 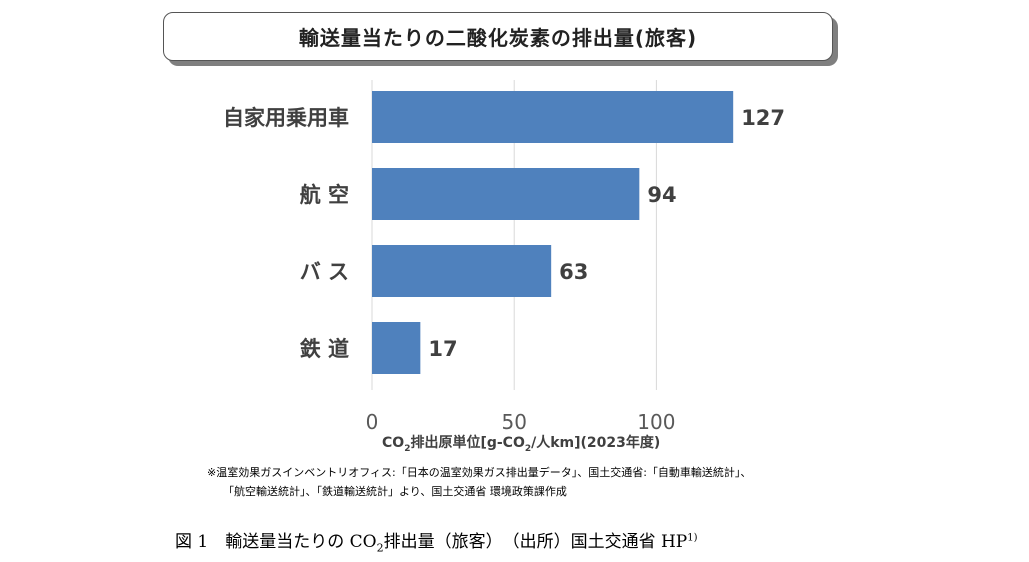 I want to click on value-label: 17, so click(x=442, y=349).